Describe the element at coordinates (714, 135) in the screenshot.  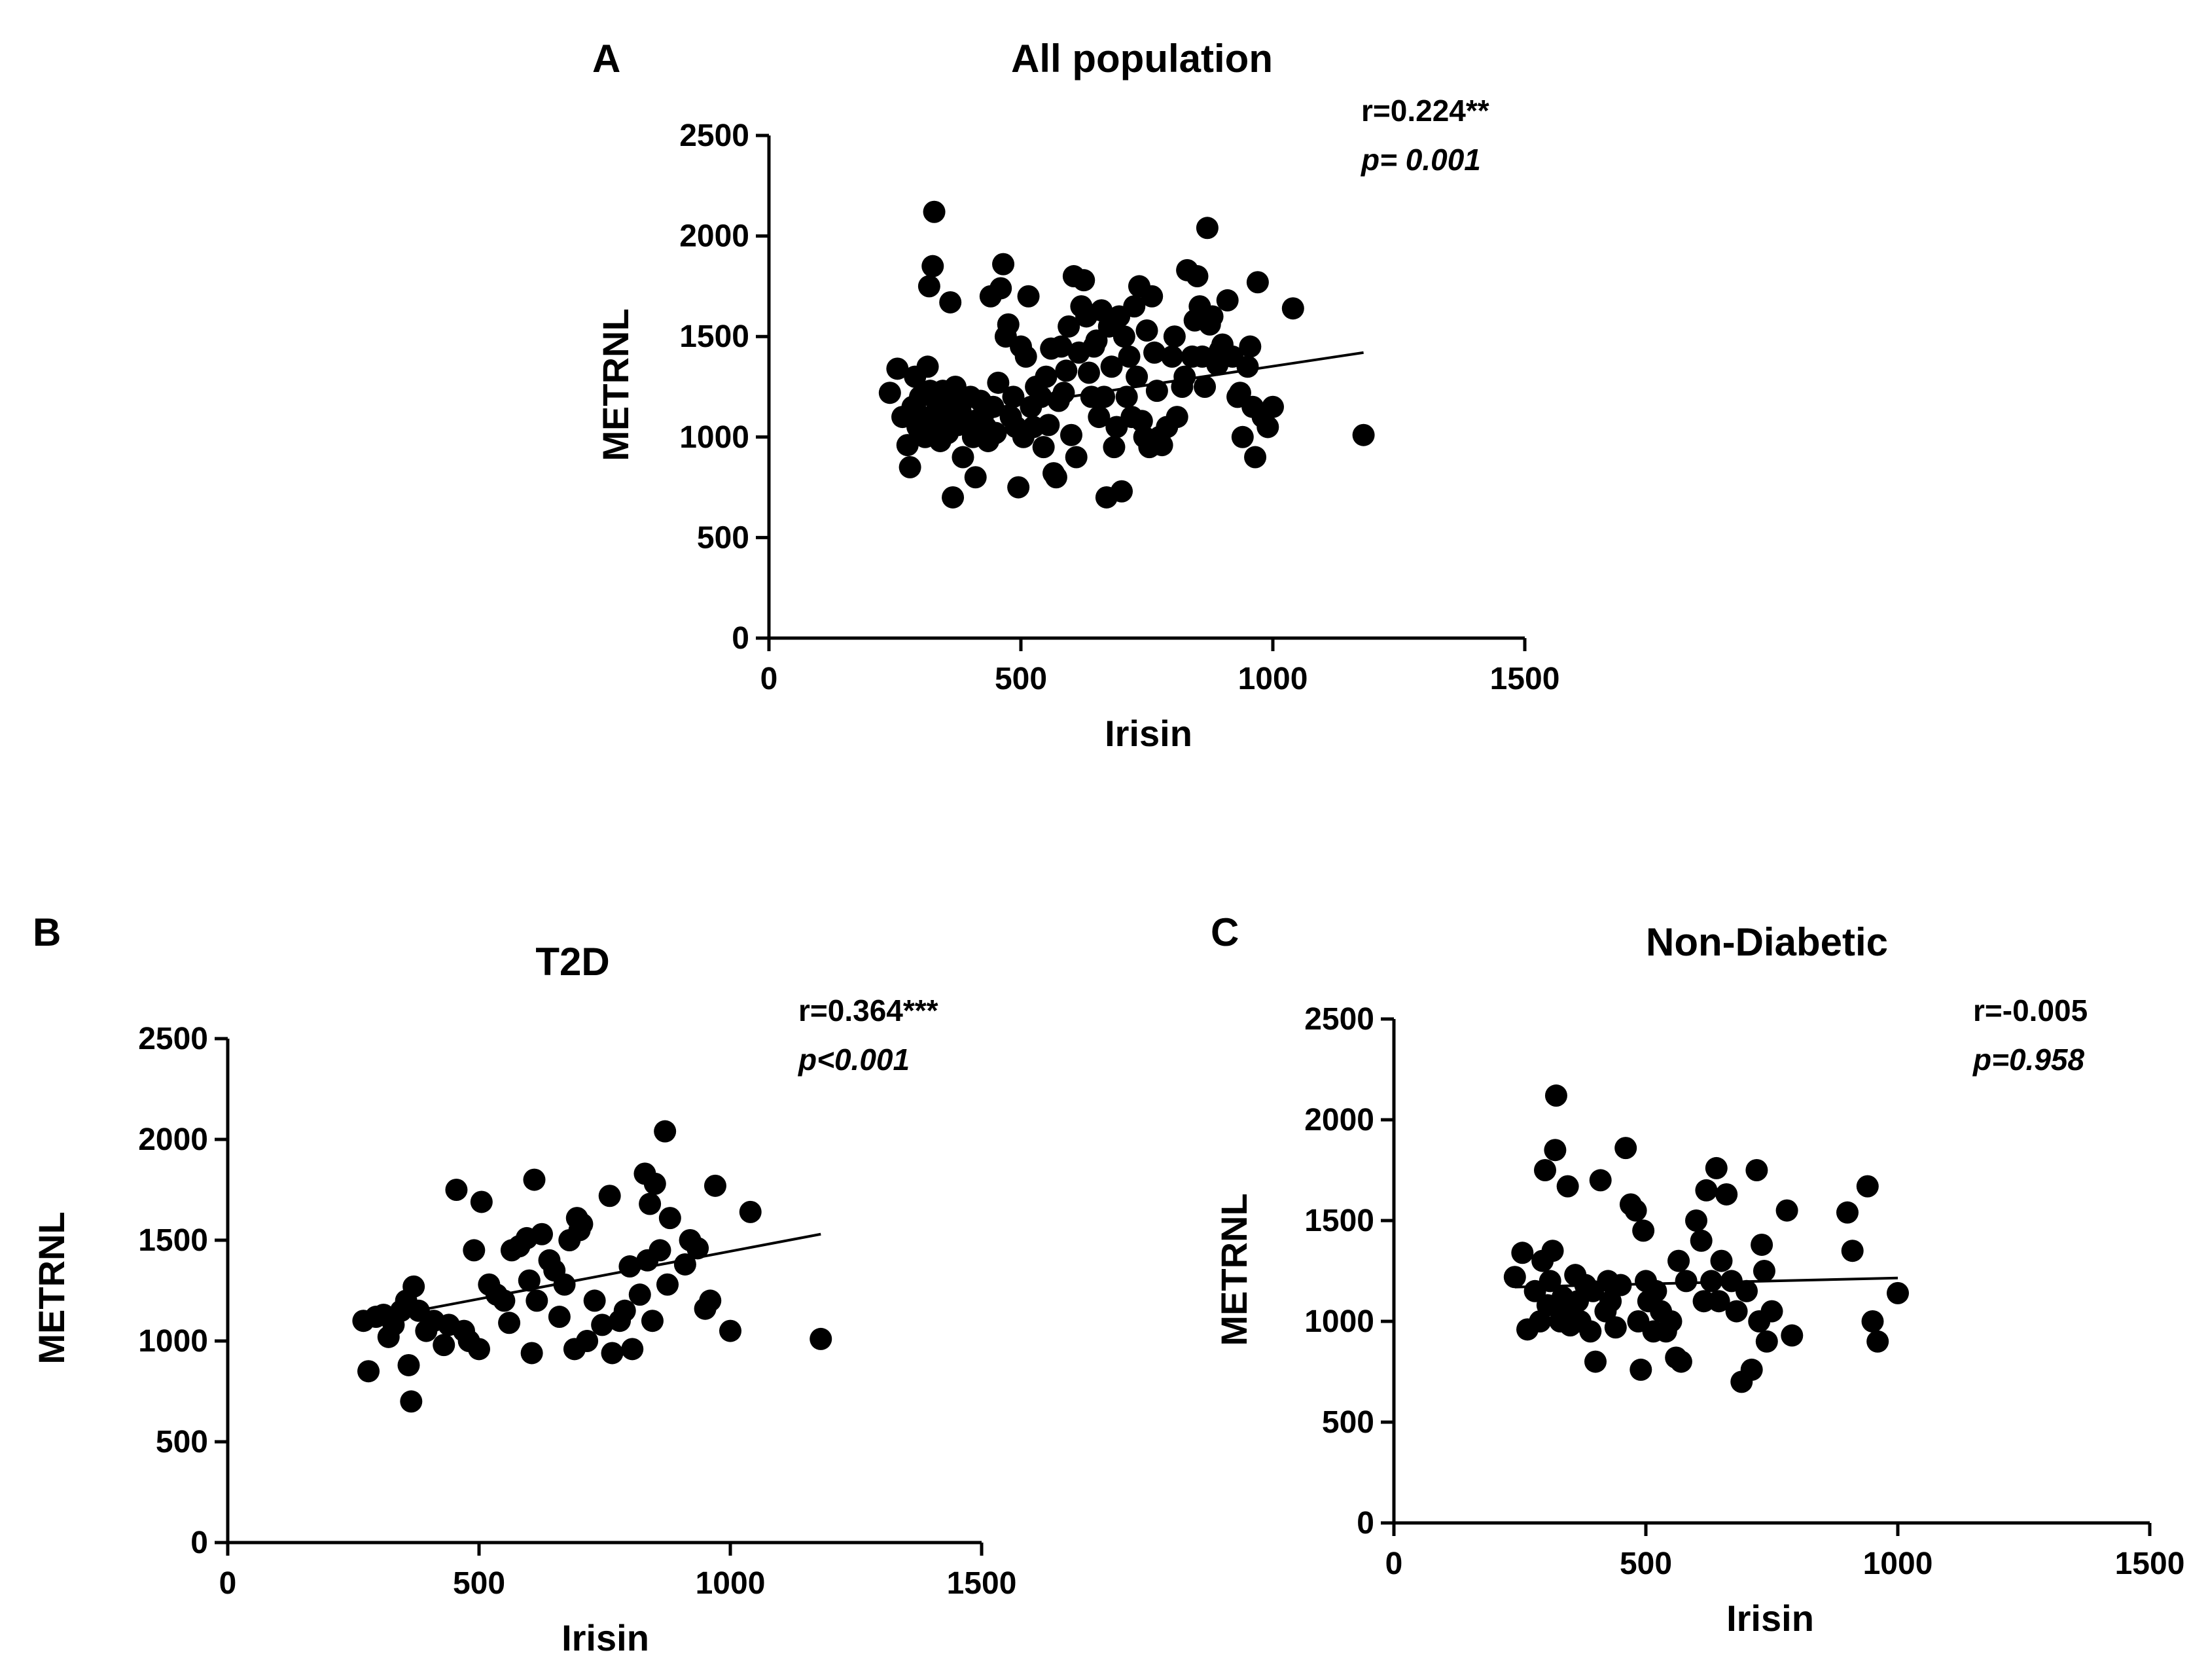
I see `y-tick-label: 2500` at that location.